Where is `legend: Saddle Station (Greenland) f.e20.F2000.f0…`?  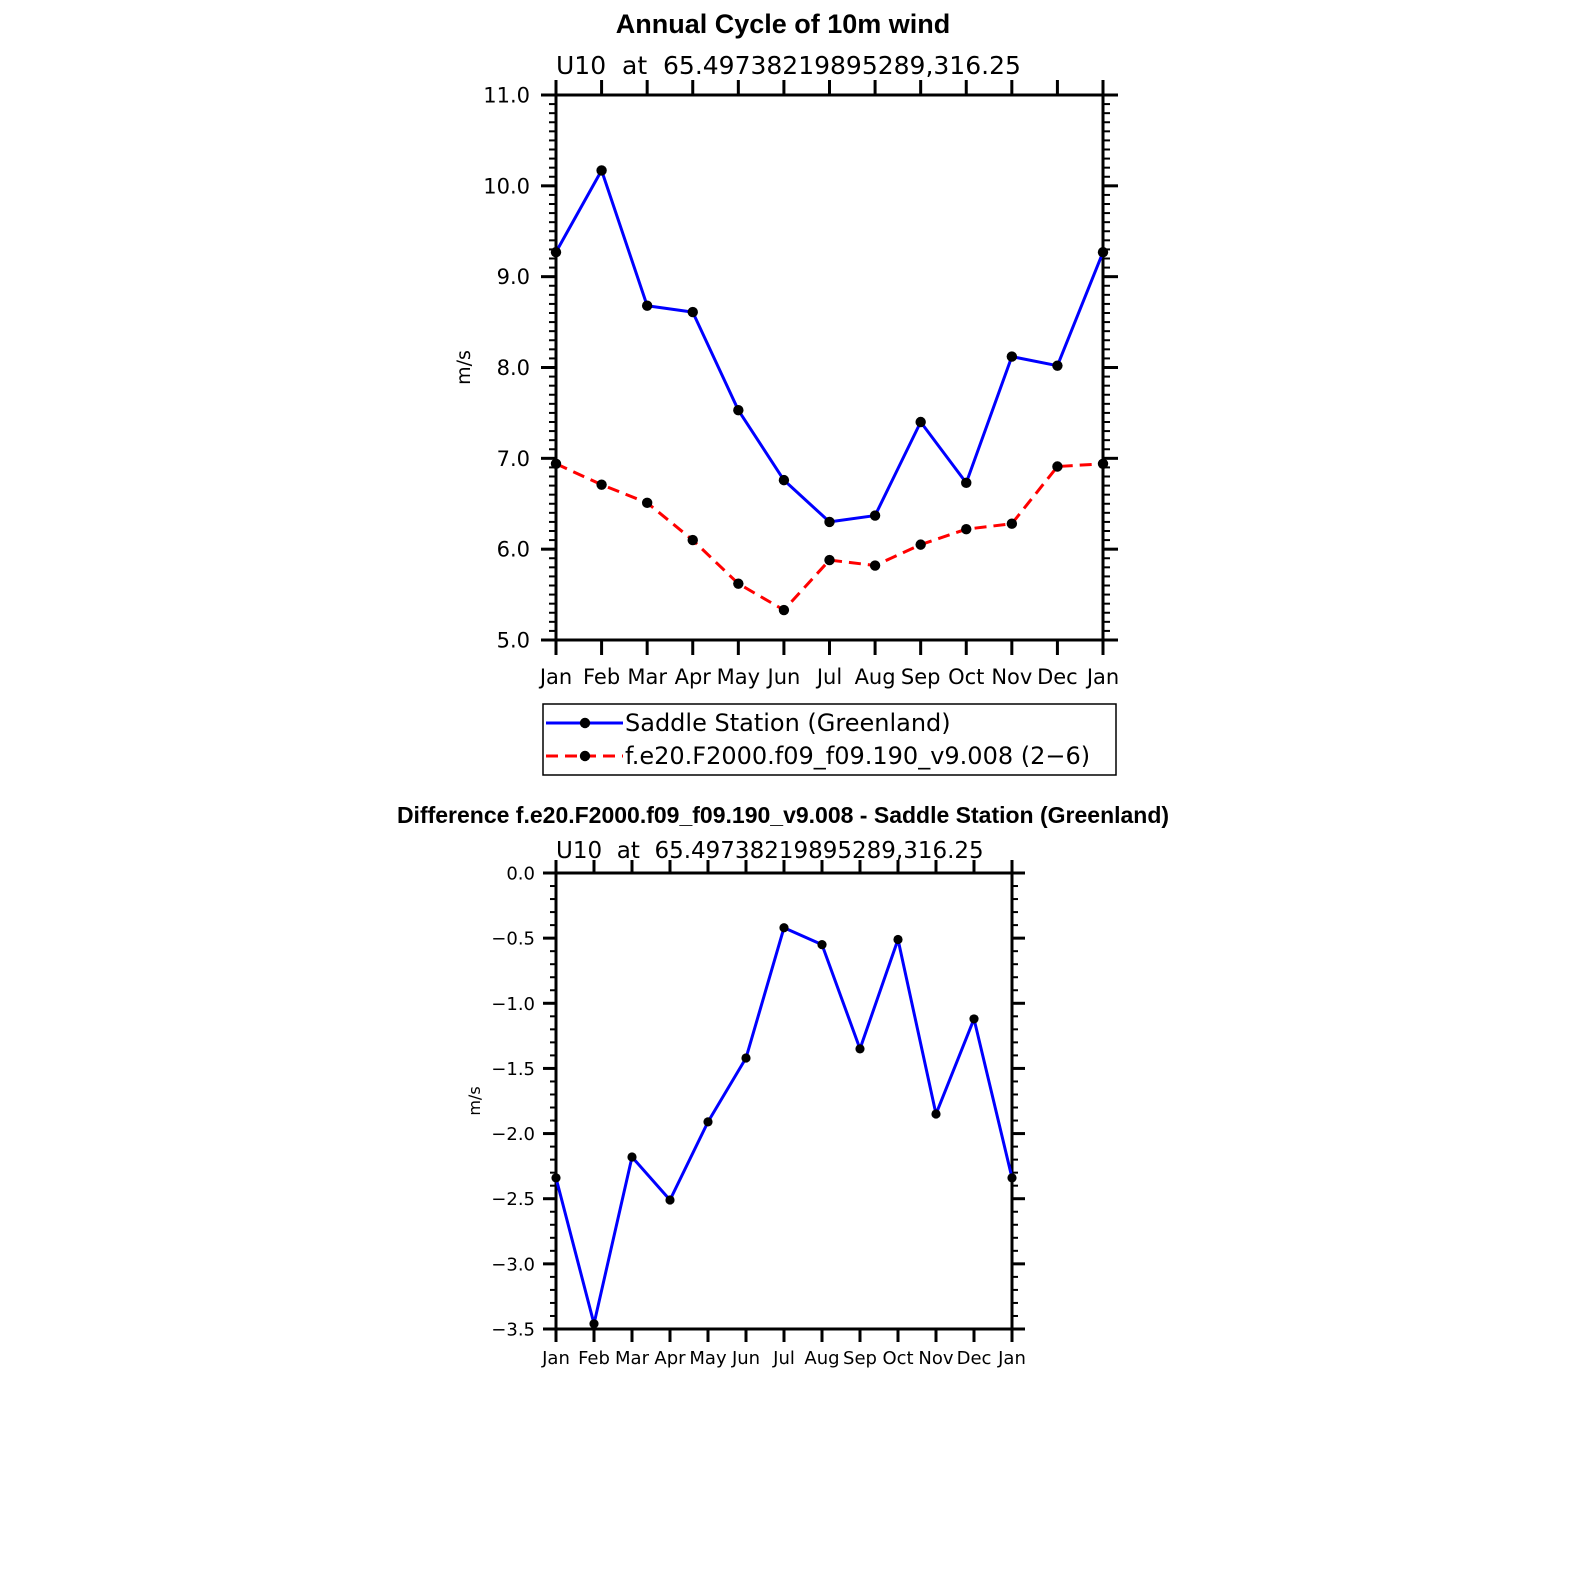
legend: Saddle Station (Greenland) f.e20.F2000.f0… is located at coordinates (829, 739).